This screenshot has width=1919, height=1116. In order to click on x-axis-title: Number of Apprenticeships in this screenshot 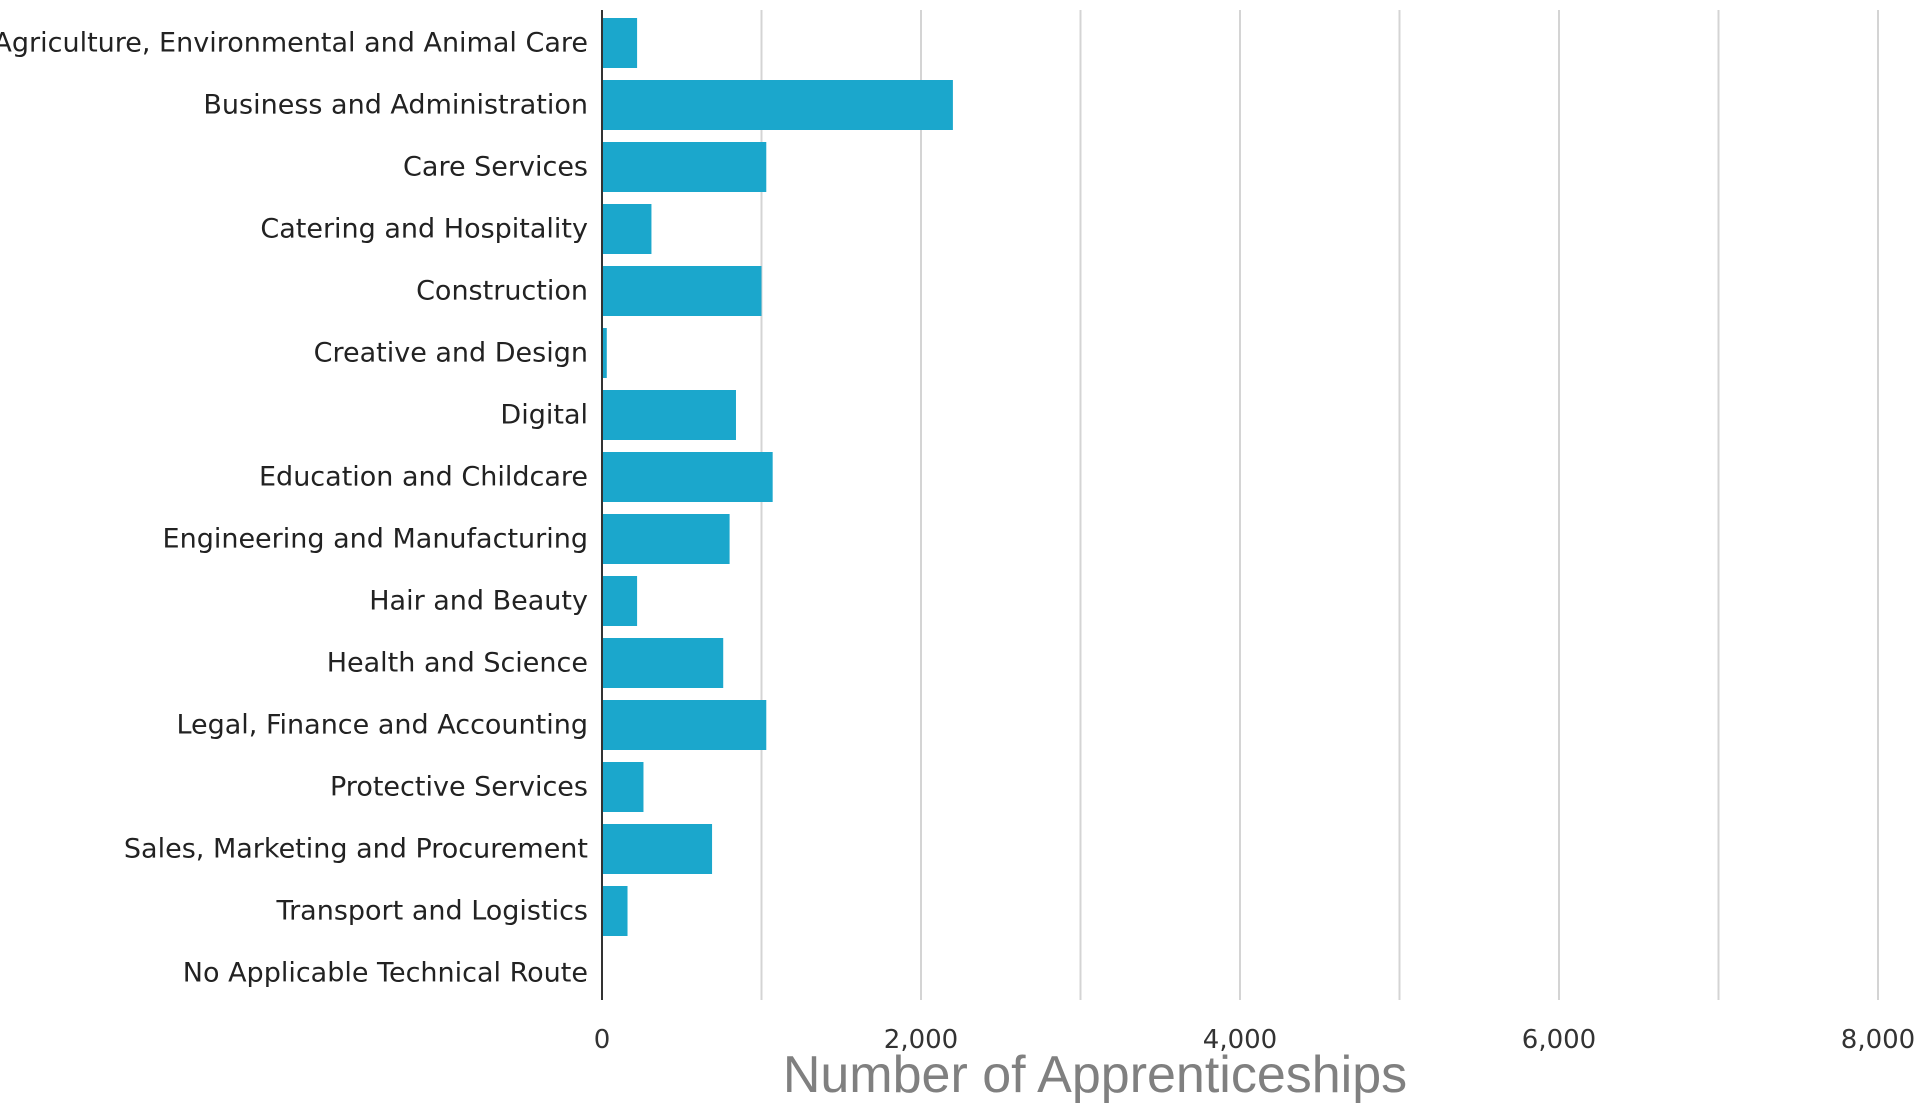, I will do `click(1095, 1075)`.